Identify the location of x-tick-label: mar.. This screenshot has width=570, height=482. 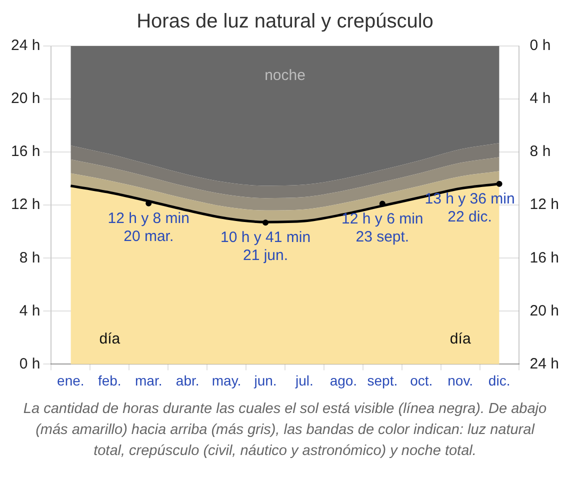
(148, 380).